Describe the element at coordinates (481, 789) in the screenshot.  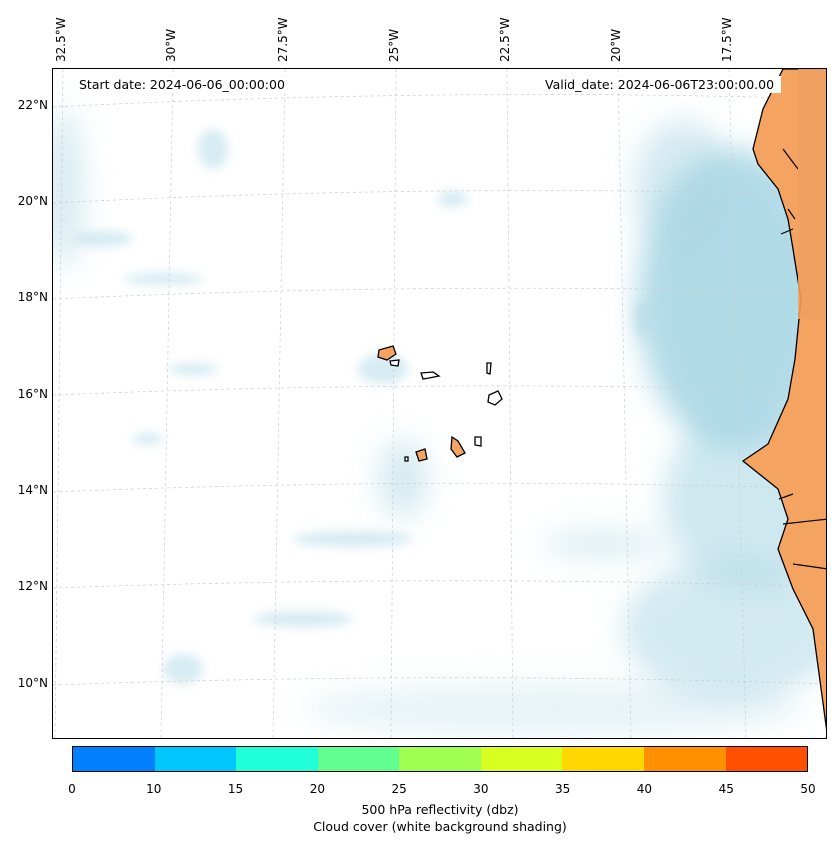
I see `colorbar-tick: 30` at that location.